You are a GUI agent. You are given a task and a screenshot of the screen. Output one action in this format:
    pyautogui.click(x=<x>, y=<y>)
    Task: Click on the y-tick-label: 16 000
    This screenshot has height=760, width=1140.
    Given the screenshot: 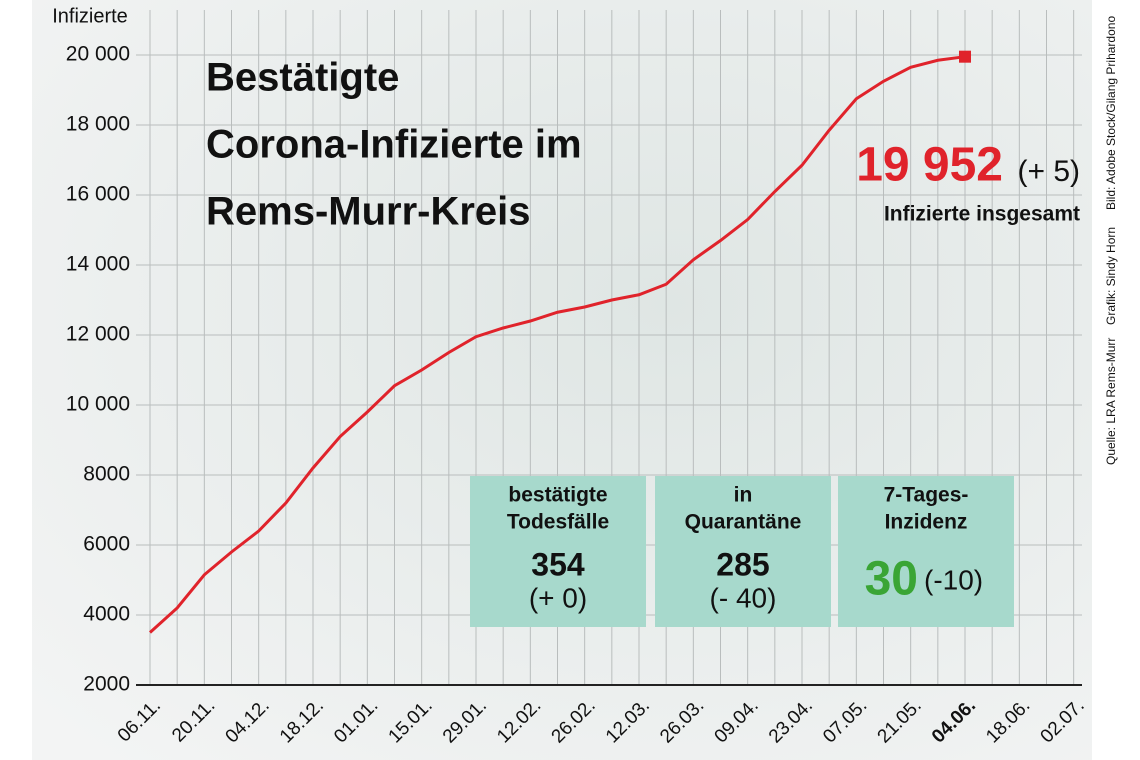 What is the action you would take?
    pyautogui.click(x=98, y=194)
    